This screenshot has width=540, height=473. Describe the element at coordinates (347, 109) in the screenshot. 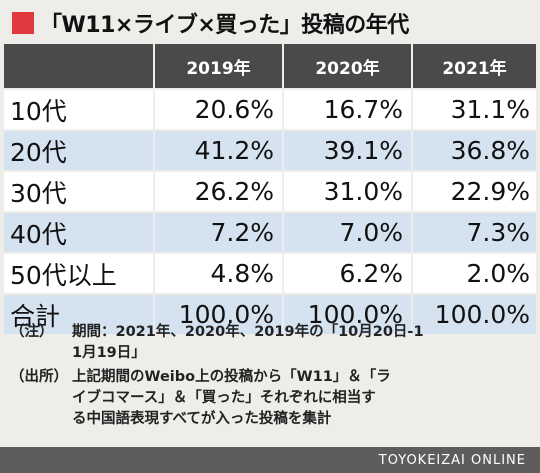

I see `table-cell: 16.7%` at that location.